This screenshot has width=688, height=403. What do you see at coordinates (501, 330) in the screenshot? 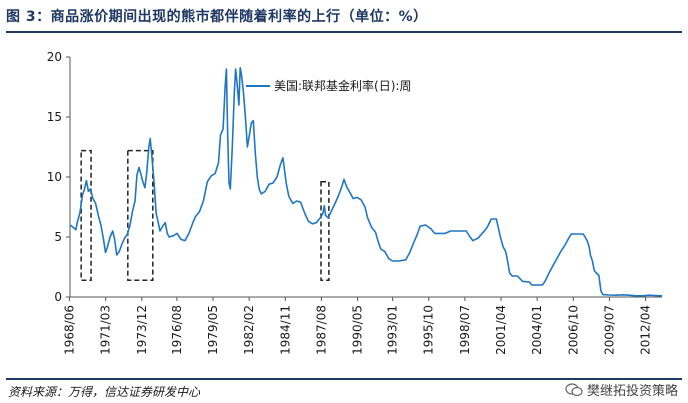
I see `x-tick-label: 2001/04` at bounding box center [501, 330].